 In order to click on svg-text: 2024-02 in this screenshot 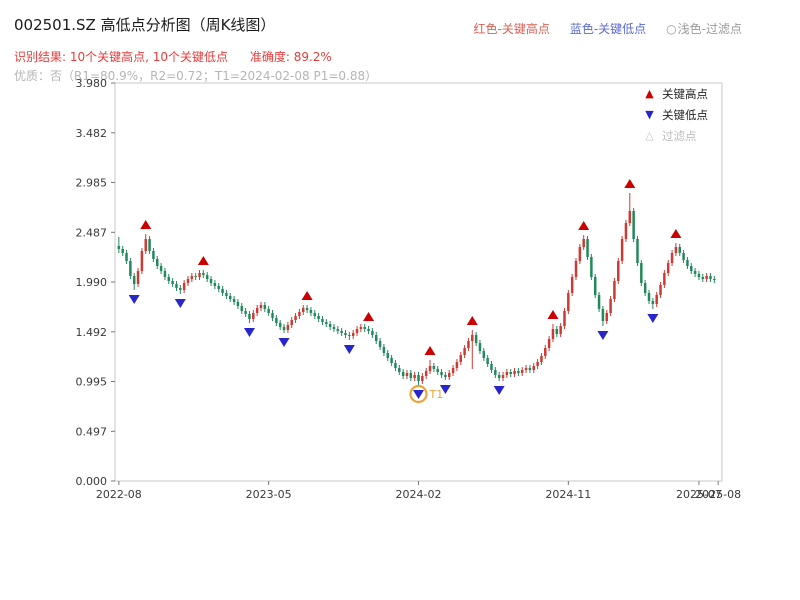, I will do `click(419, 494)`.